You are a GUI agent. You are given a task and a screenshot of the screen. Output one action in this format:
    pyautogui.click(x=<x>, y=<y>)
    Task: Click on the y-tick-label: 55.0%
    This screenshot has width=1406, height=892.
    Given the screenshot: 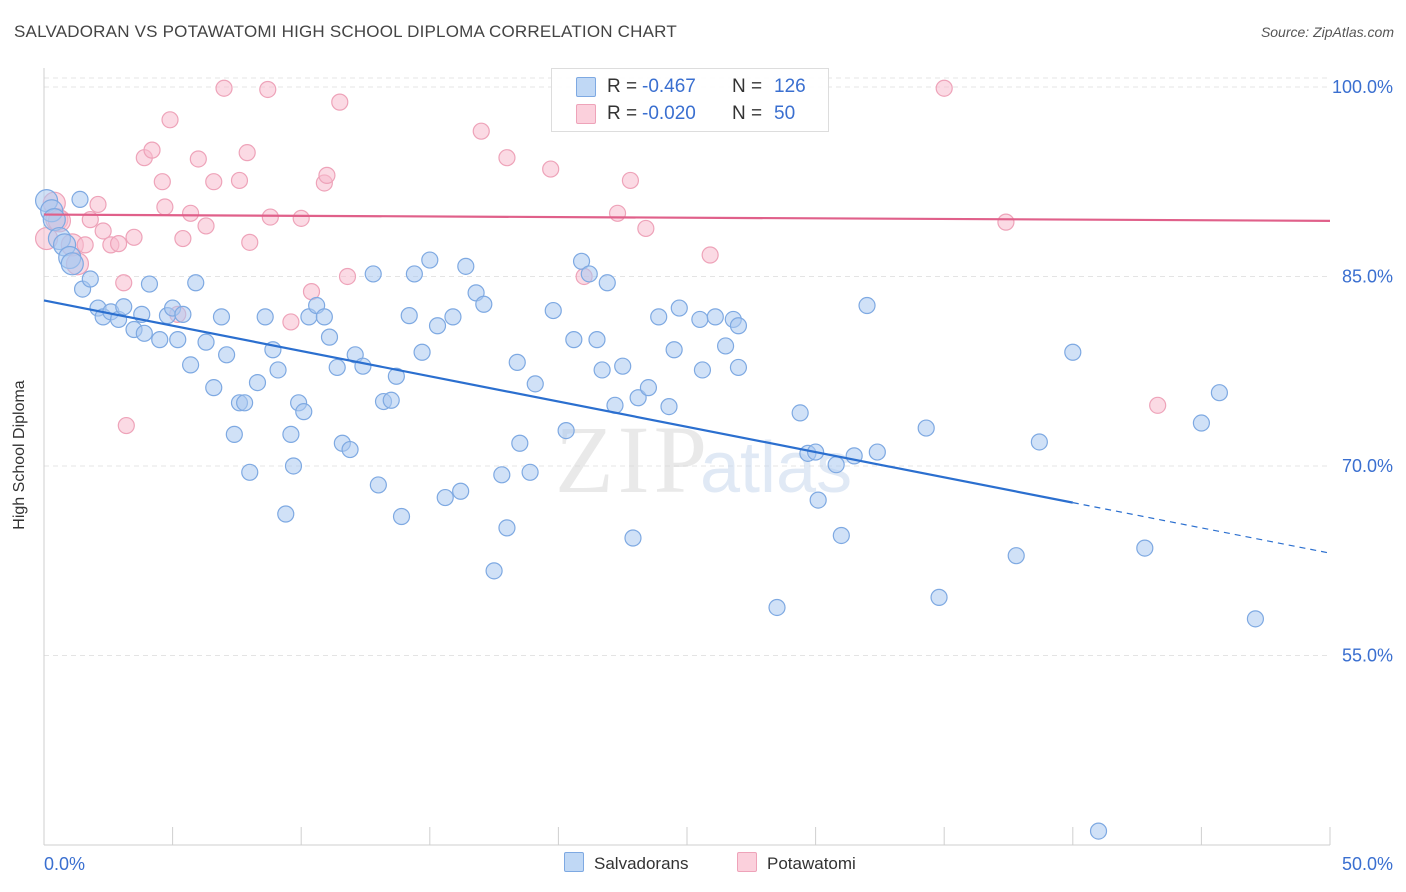 What is the action you would take?
    pyautogui.click(x=1367, y=655)
    